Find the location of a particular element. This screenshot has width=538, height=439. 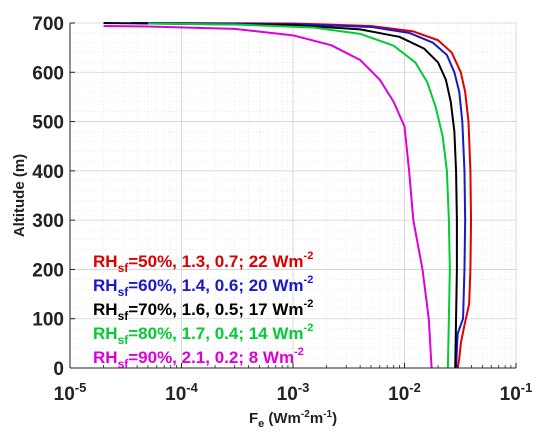

x-tick-label: 10⁻¹ is located at coordinates (516, 392).